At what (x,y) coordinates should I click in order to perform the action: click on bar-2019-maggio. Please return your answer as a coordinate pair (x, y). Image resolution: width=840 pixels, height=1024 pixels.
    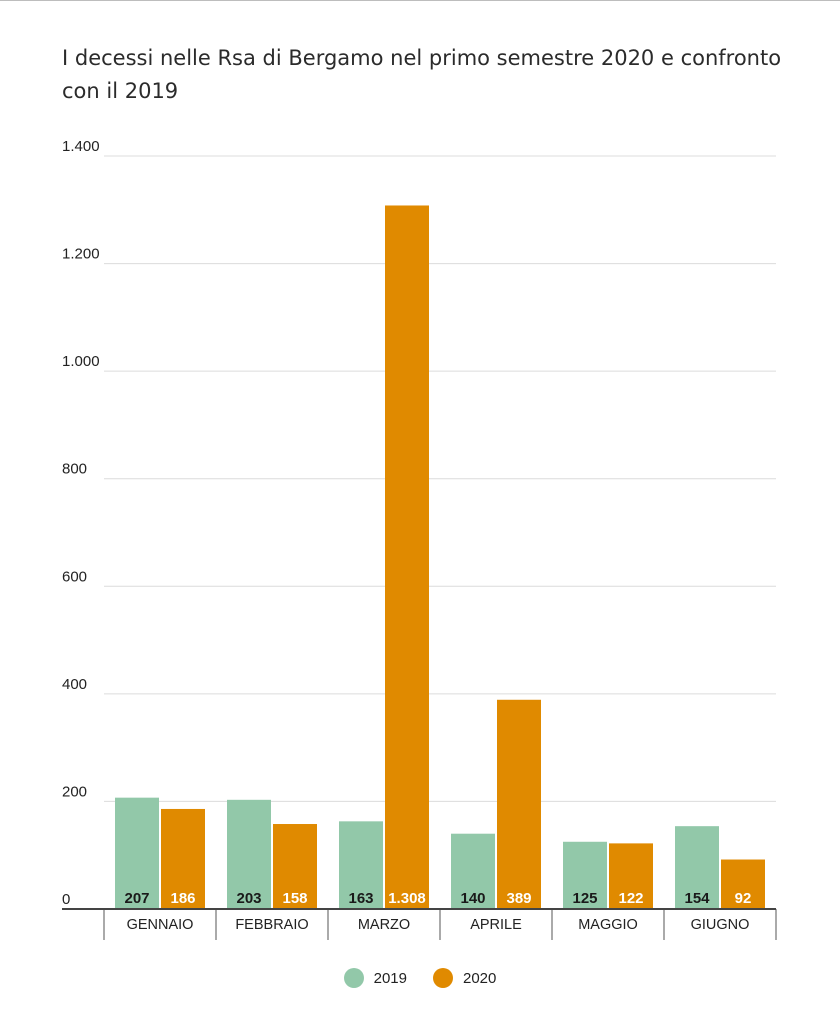
    Looking at the image, I should click on (585, 875).